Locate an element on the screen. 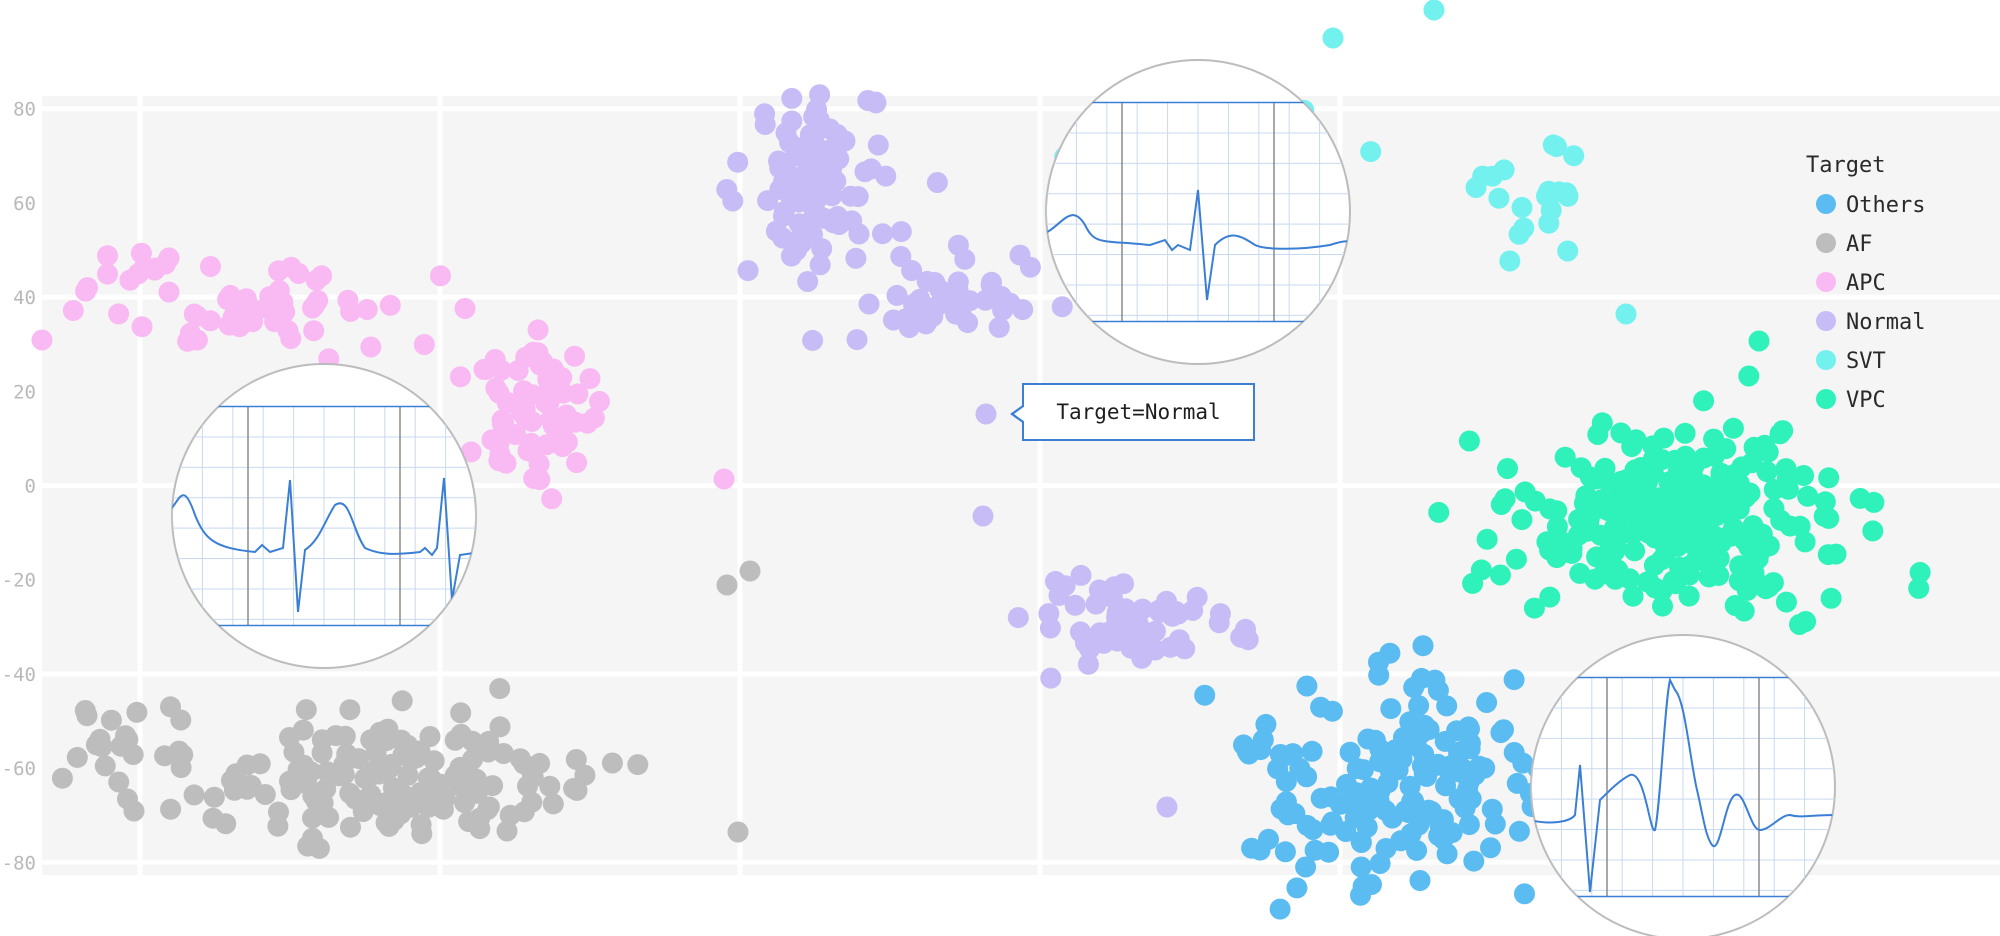  y-tick-label: 20 is located at coordinates (24, 392).